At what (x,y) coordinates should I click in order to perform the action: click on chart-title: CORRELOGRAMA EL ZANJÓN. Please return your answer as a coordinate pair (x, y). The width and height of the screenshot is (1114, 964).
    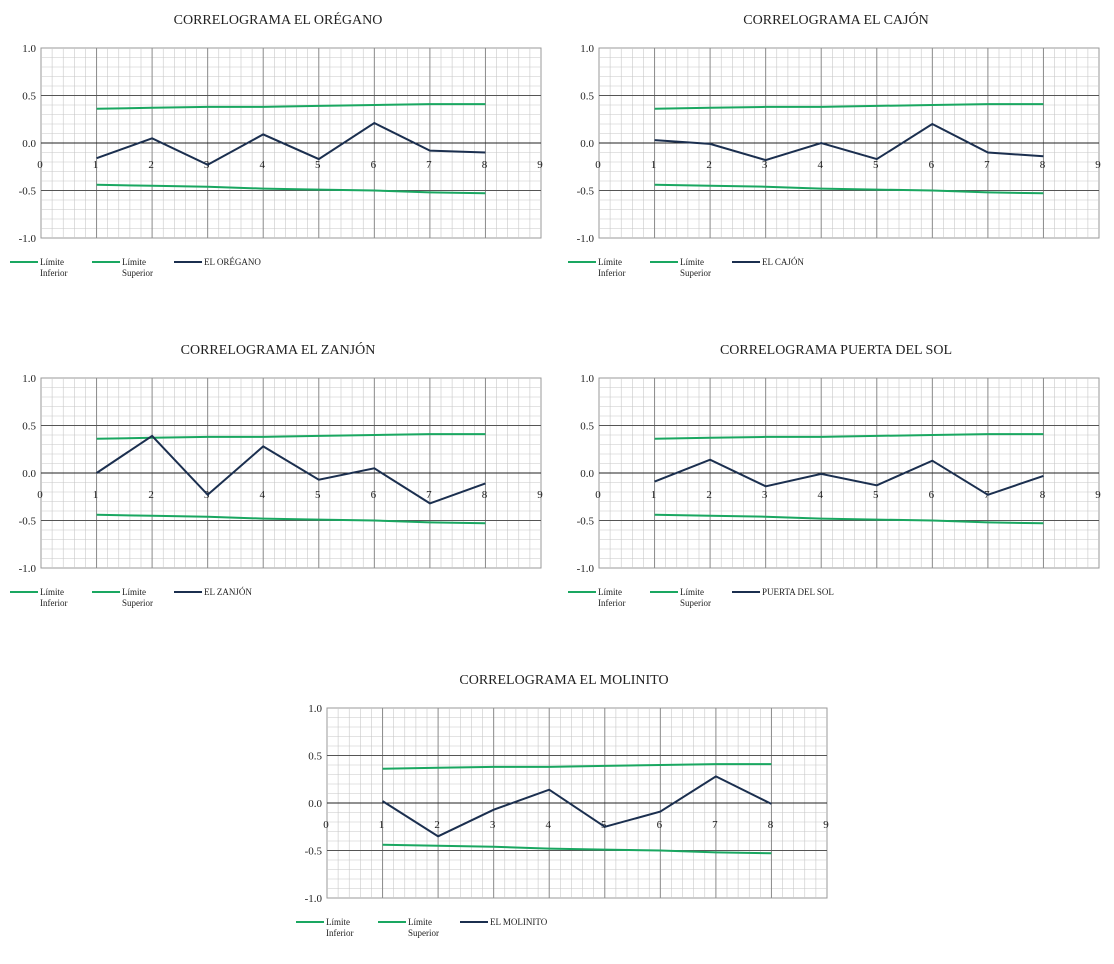
    Looking at the image, I should click on (278, 349).